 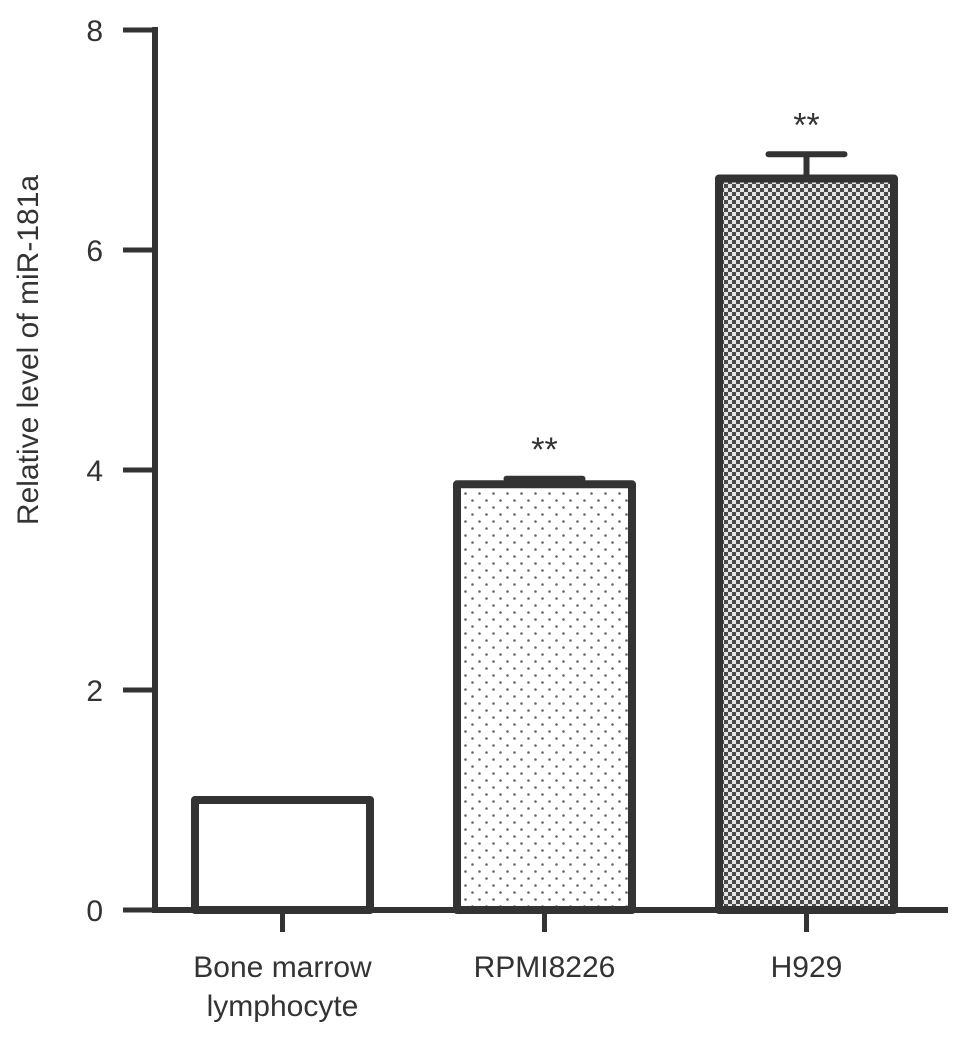 I want to click on y-tick-label: 2, so click(x=94, y=691).